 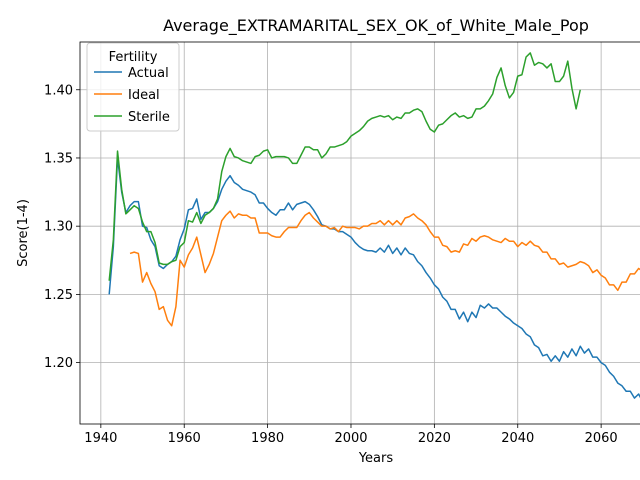 I want to click on x-tick-label: 1980, so click(x=267, y=438).